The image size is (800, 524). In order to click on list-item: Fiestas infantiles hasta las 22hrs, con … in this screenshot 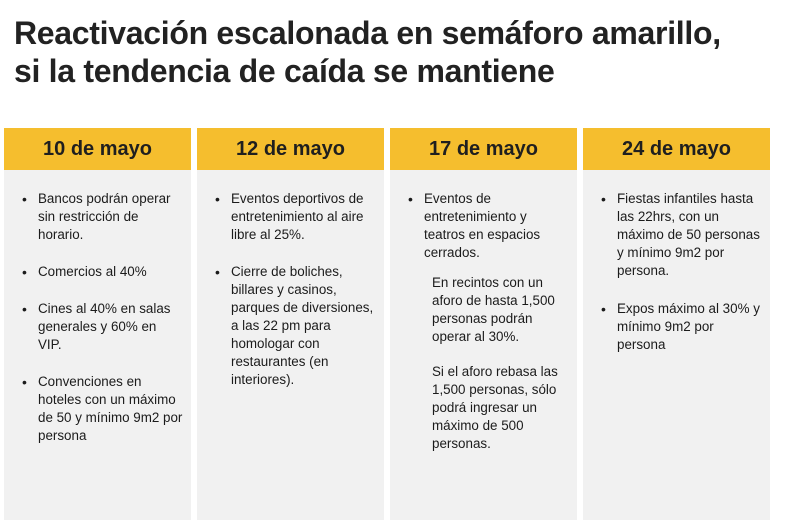, I will do `click(680, 235)`.